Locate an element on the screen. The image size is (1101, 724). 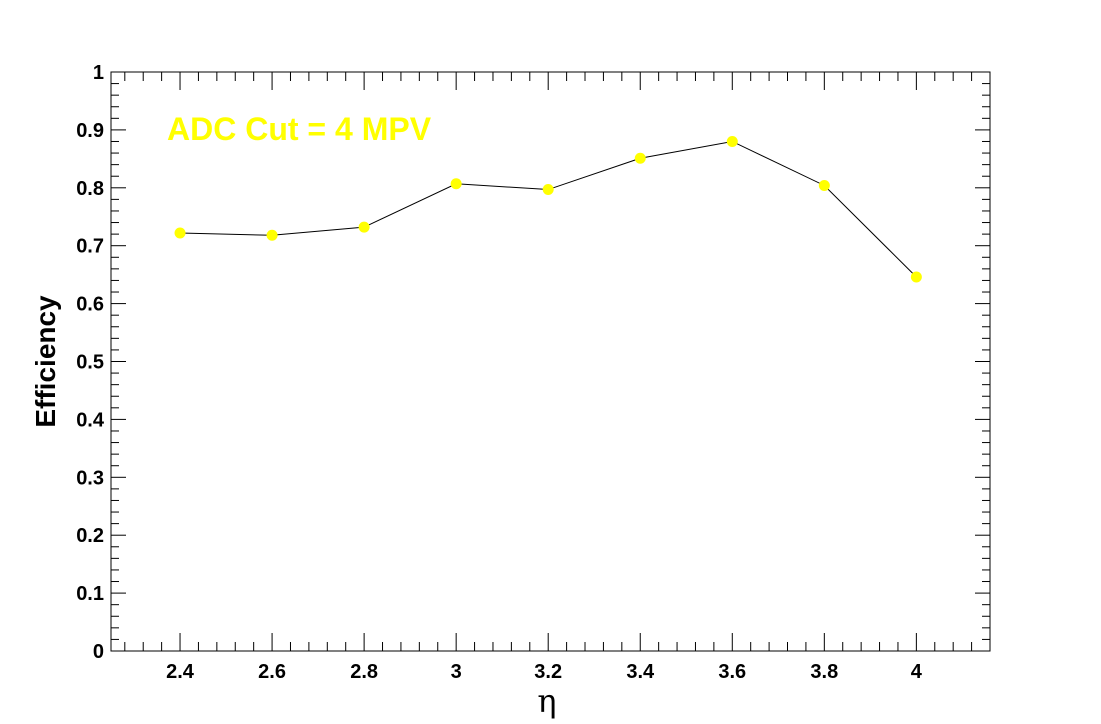
y-tick-label: 0.5 is located at coordinates (90, 363).